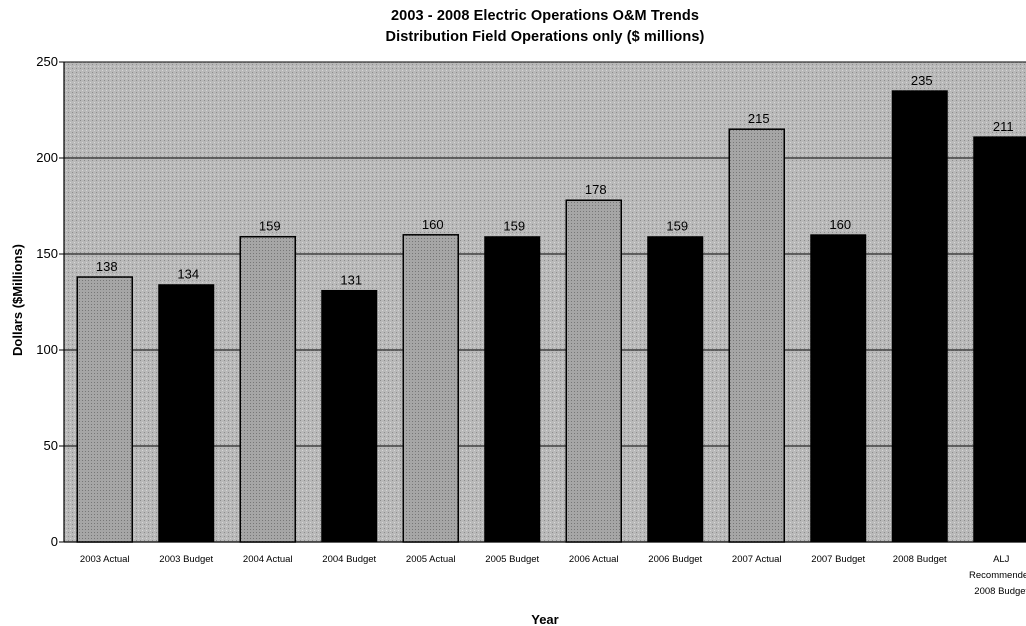 The image size is (1026, 626). What do you see at coordinates (512, 559) in the screenshot?
I see `x-tick-label: 2005 Budget` at bounding box center [512, 559].